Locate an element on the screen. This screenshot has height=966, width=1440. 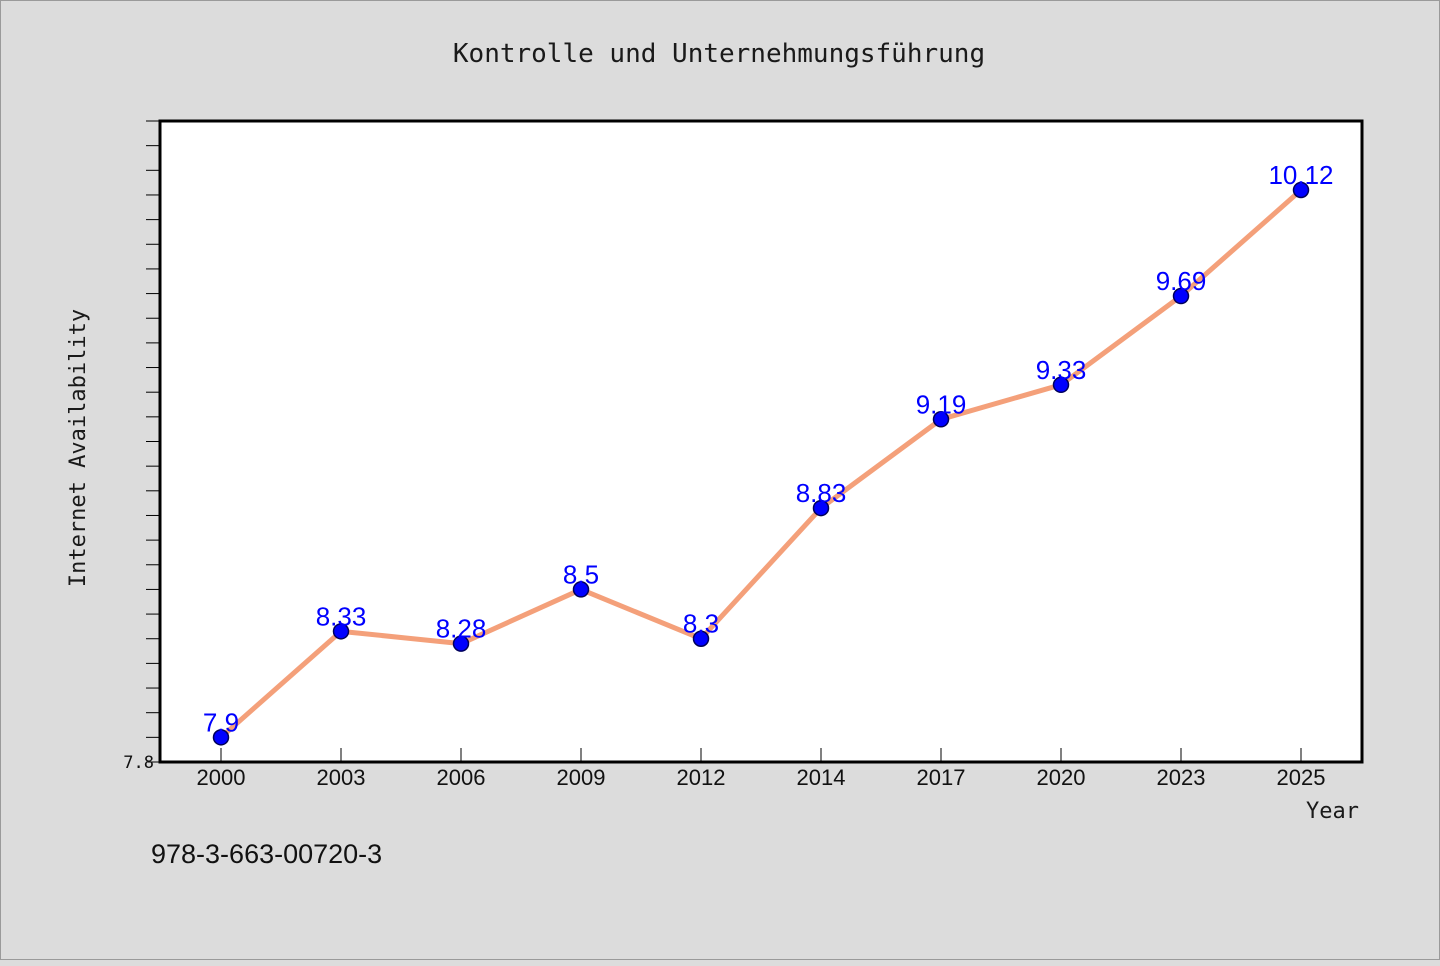
data-label: 8.5 is located at coordinates (581, 574).